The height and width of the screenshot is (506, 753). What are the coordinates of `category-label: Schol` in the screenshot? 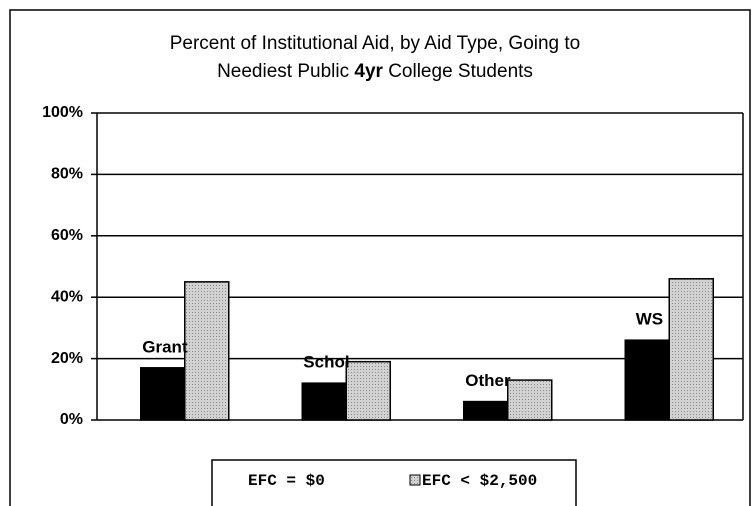 It's located at (326, 362).